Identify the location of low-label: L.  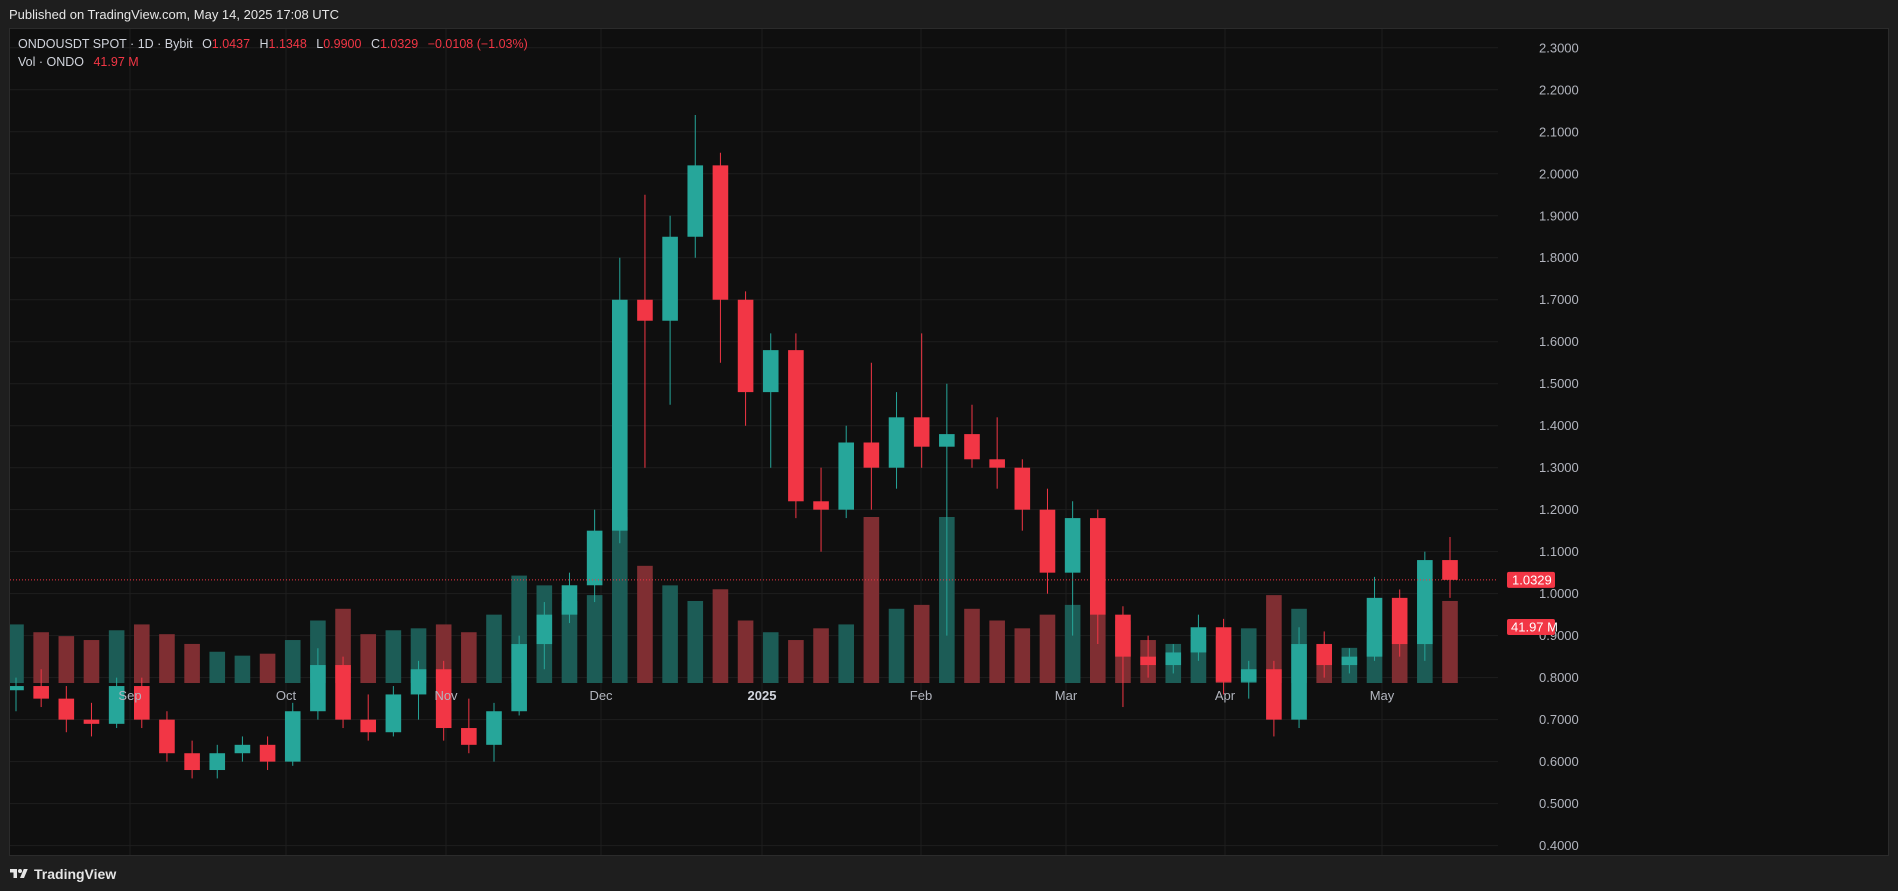
(320, 44).